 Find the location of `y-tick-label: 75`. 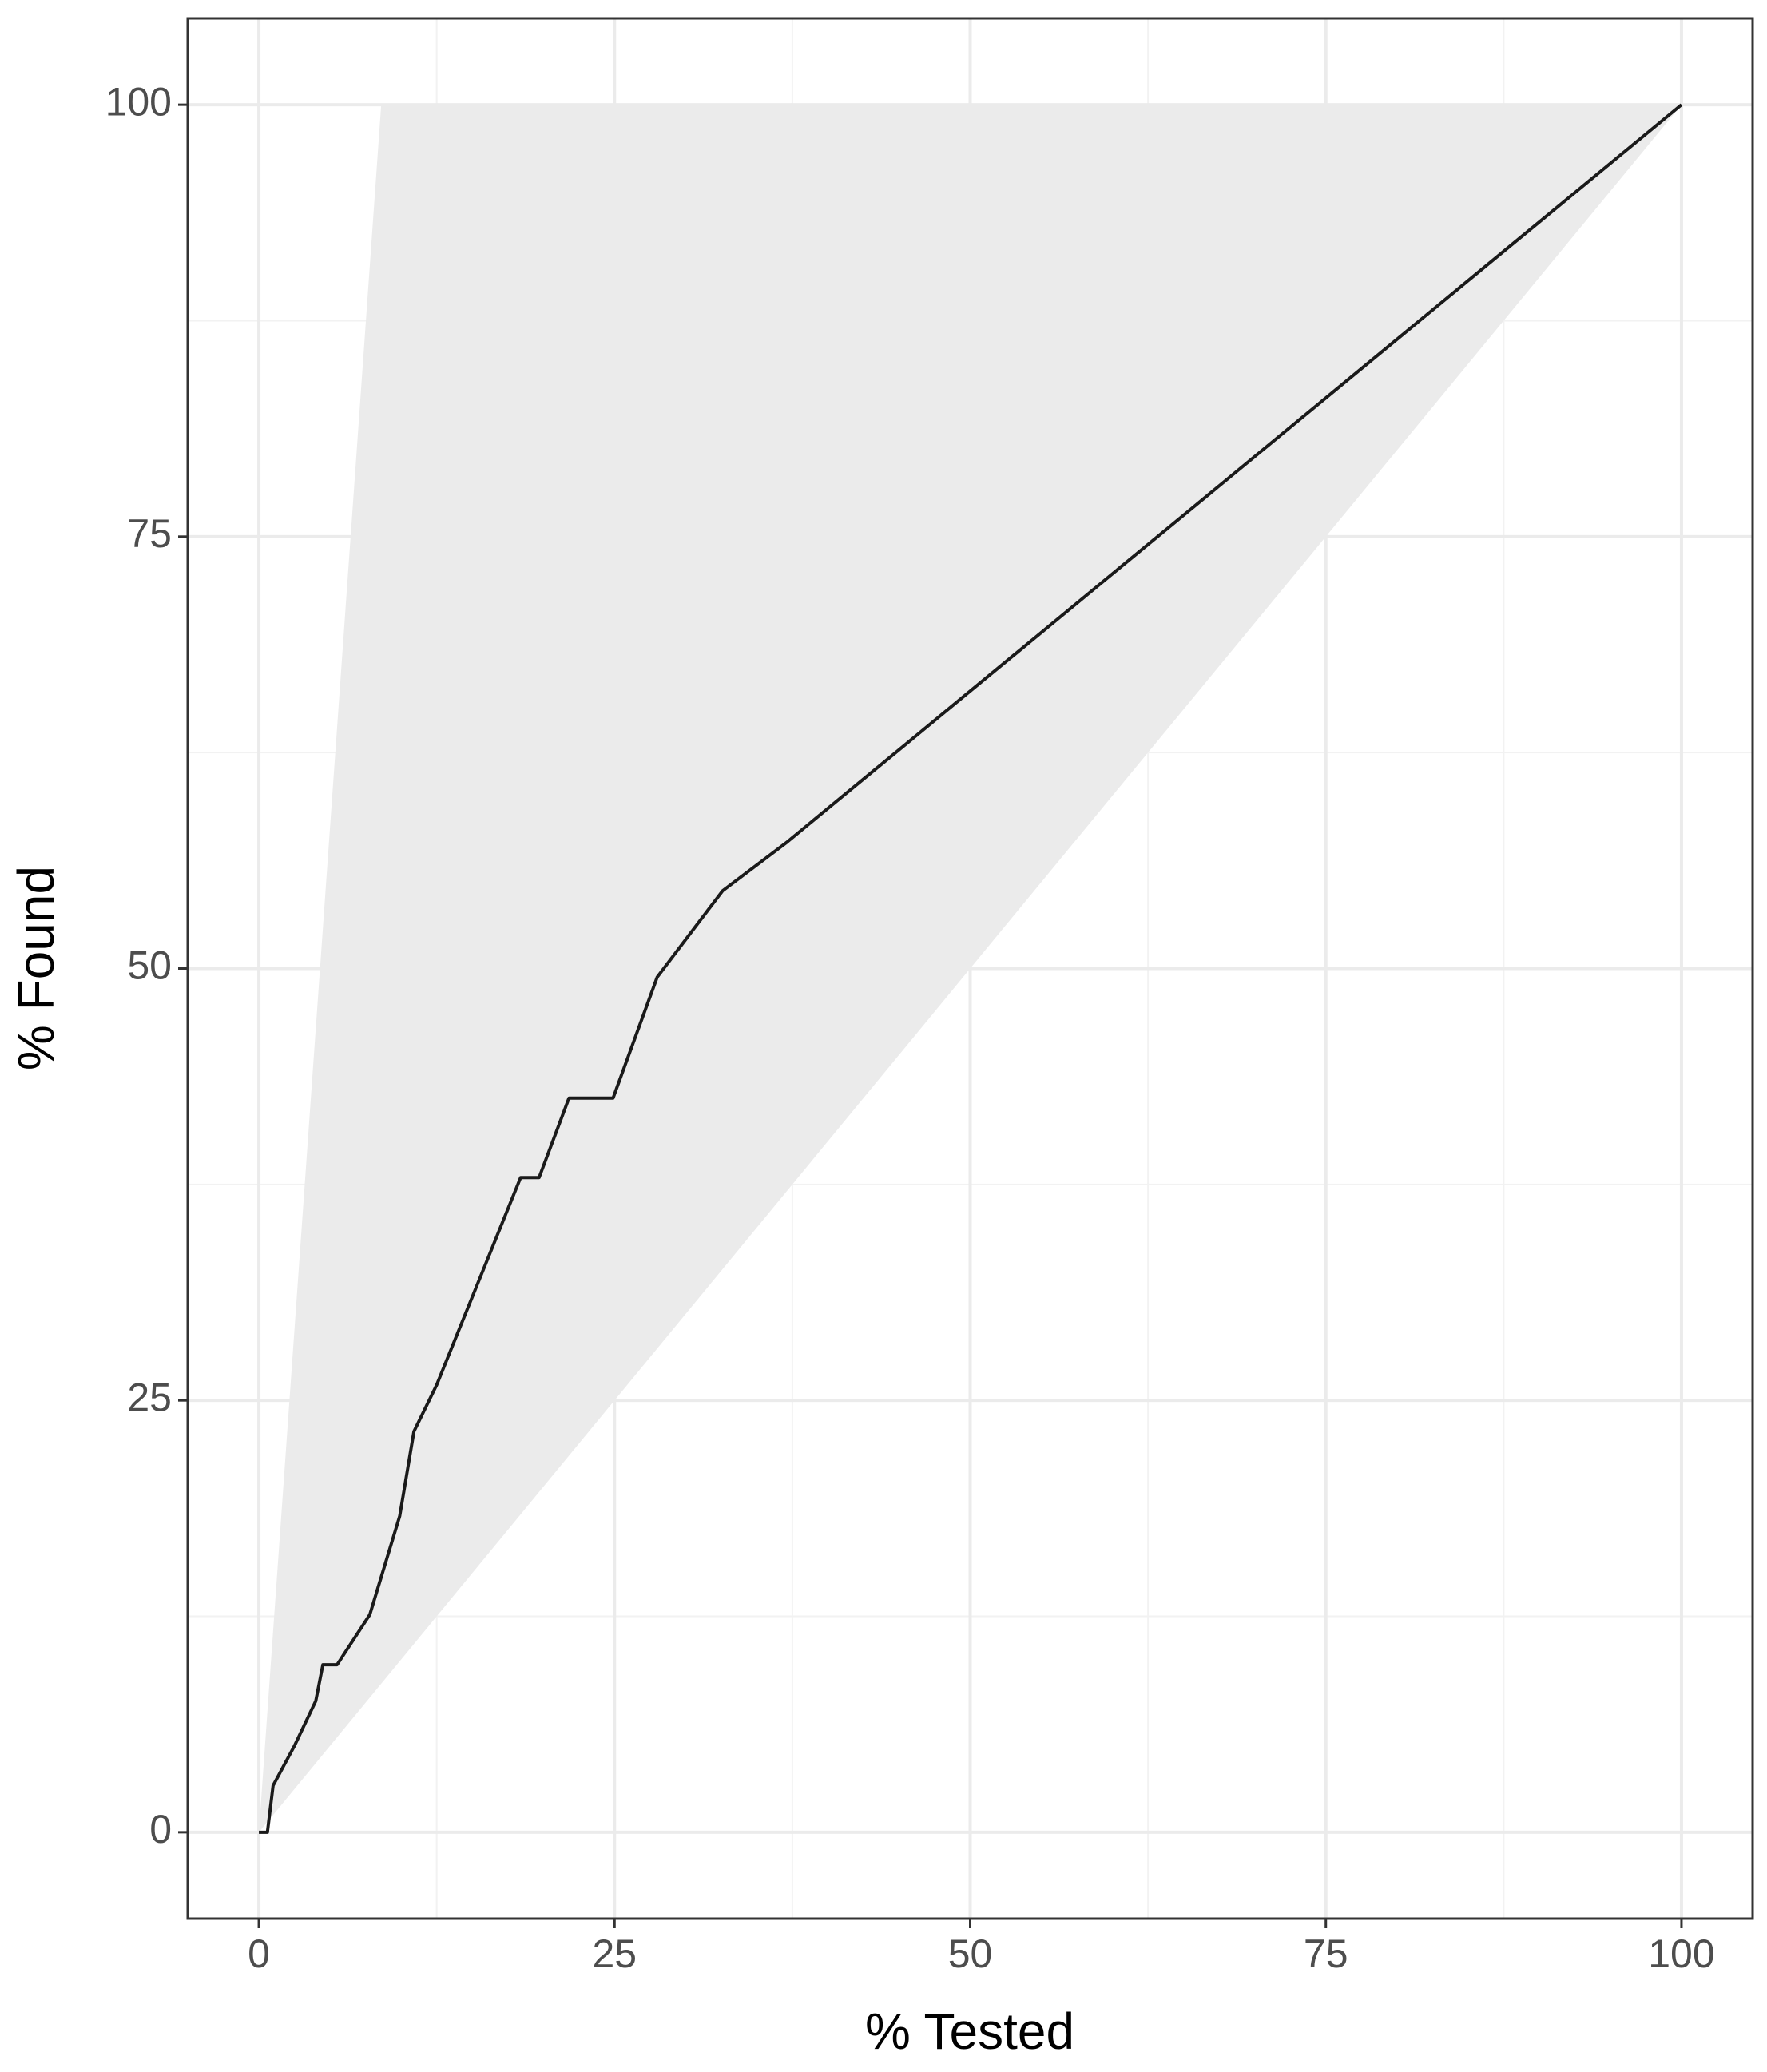

y-tick-label: 75 is located at coordinates (149, 533).